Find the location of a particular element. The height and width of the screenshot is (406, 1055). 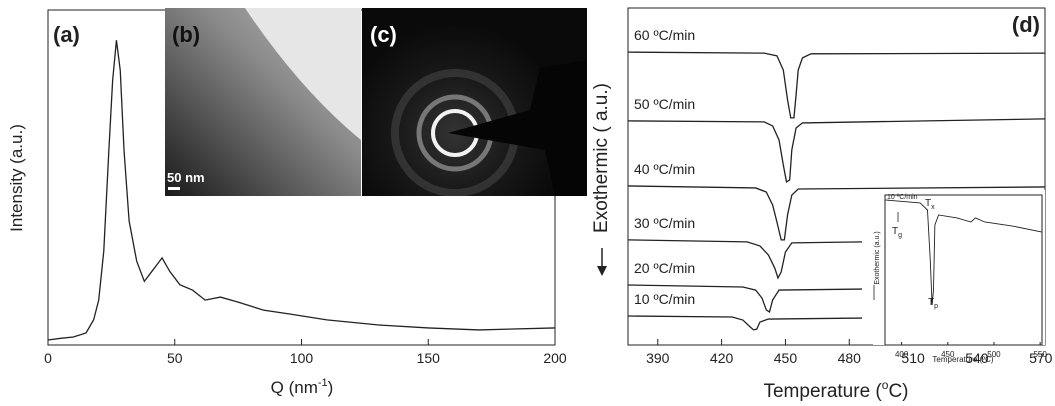

inset-background is located at coordinates (959, 267).